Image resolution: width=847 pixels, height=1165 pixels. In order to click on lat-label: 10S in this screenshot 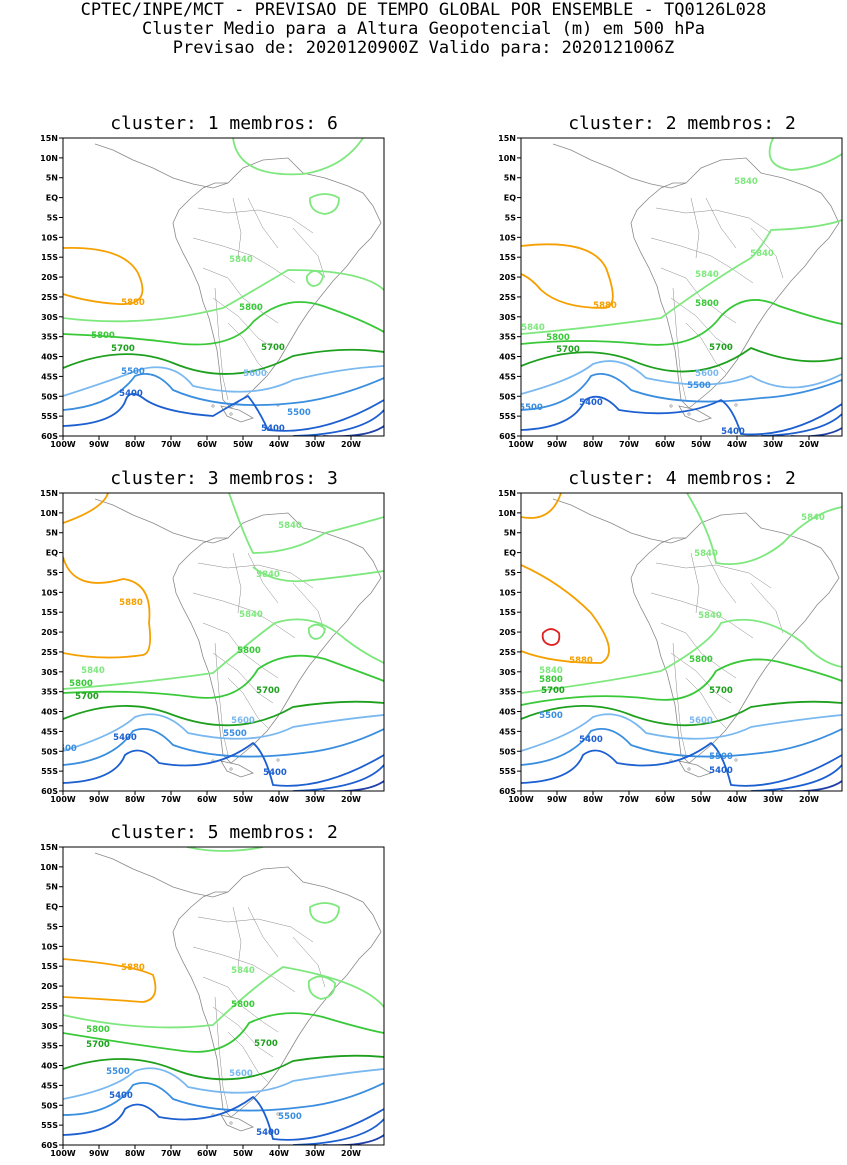, I will do `click(507, 592)`.